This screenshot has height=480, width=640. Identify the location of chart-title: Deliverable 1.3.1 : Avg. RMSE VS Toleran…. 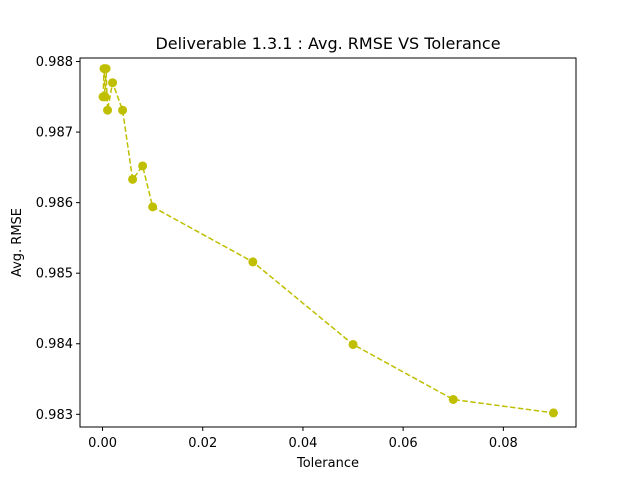
(327, 43).